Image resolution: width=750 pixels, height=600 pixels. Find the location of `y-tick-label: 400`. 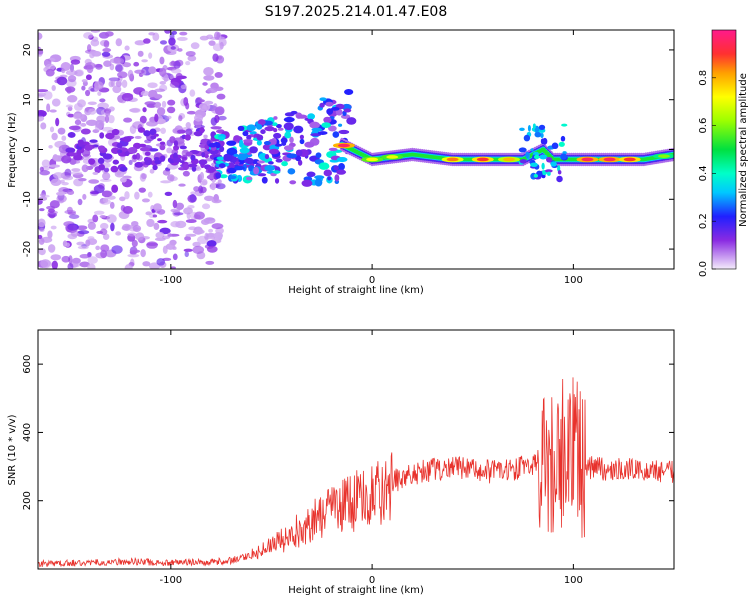

y-tick-label: 400 is located at coordinates (27, 432).